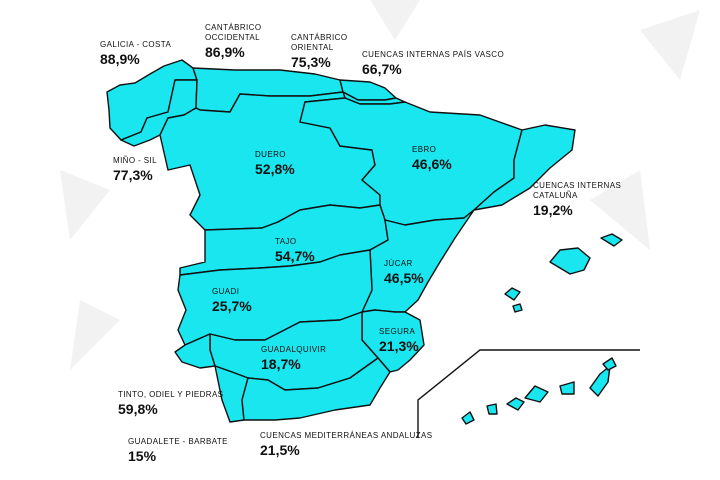  I want to click on label-cataluna: CUENCAS INTERNAS CATALUÑA 19,2%, so click(578, 200).